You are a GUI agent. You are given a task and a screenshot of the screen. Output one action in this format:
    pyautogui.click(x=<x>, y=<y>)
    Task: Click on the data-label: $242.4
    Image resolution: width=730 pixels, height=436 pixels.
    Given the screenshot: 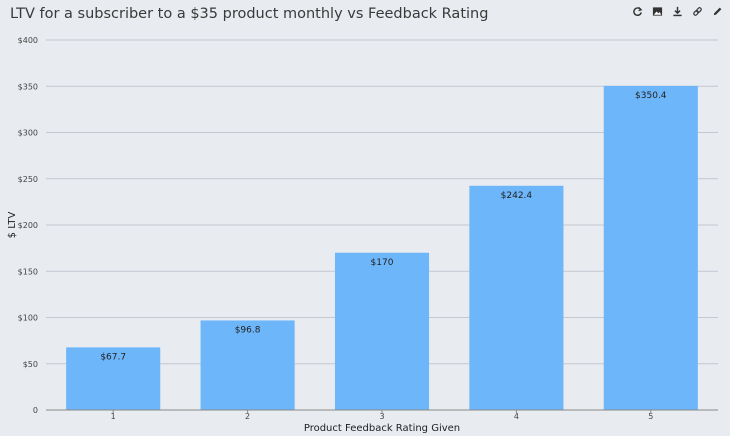 What is the action you would take?
    pyautogui.click(x=517, y=196)
    